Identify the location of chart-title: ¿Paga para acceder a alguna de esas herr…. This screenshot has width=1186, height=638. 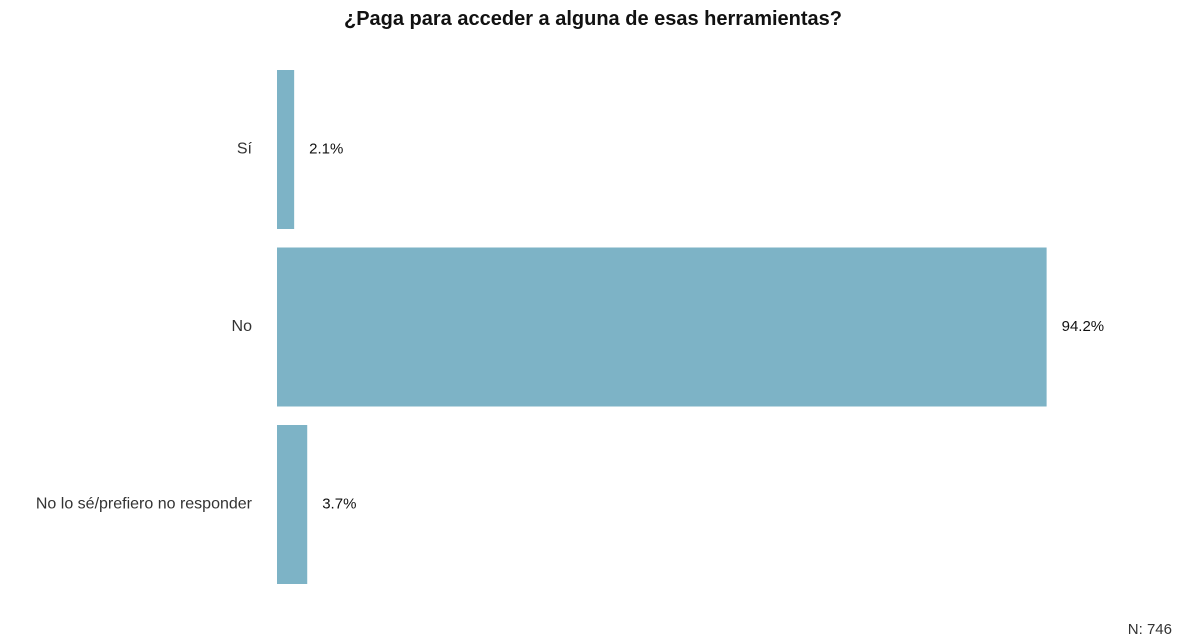
(593, 19).